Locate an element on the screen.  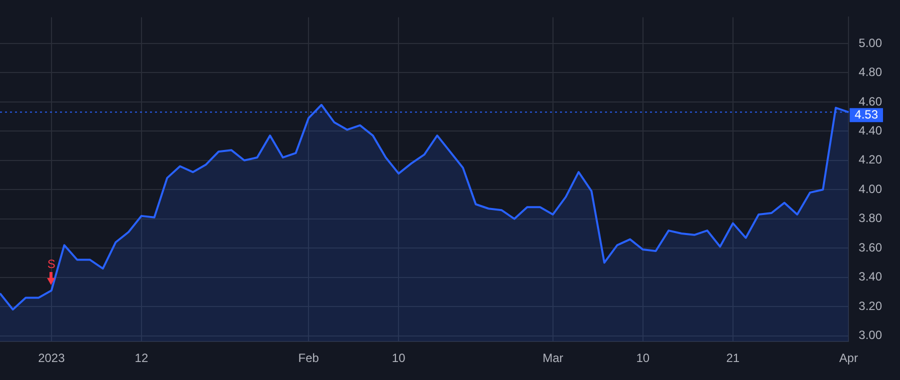
y-tick-label: 3.40 is located at coordinates (870, 277).